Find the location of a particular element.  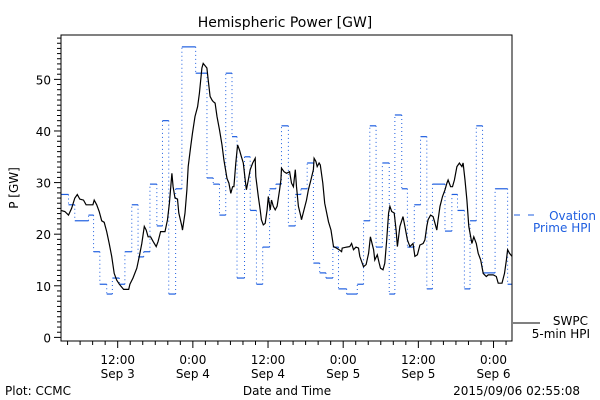

x-tick-date-label: Sep 6 is located at coordinates (493, 374).